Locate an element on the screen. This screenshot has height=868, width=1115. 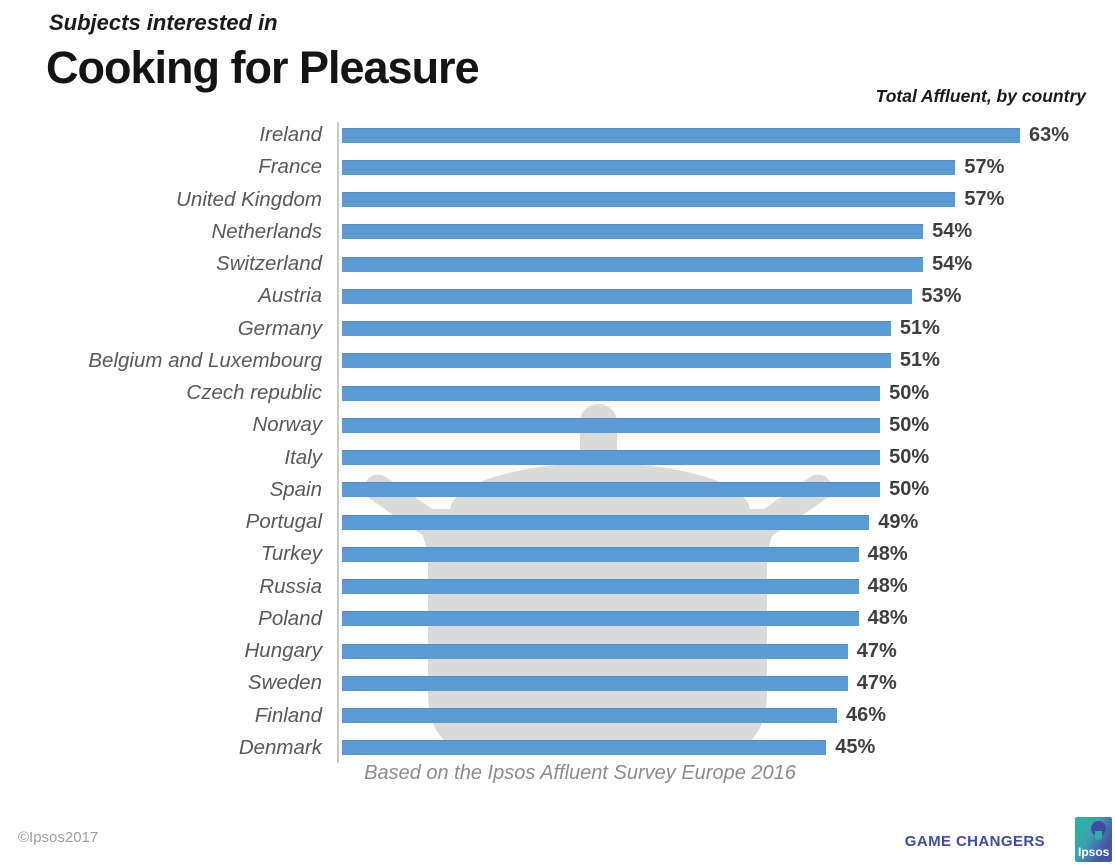
category-label: Ireland is located at coordinates (290, 135).